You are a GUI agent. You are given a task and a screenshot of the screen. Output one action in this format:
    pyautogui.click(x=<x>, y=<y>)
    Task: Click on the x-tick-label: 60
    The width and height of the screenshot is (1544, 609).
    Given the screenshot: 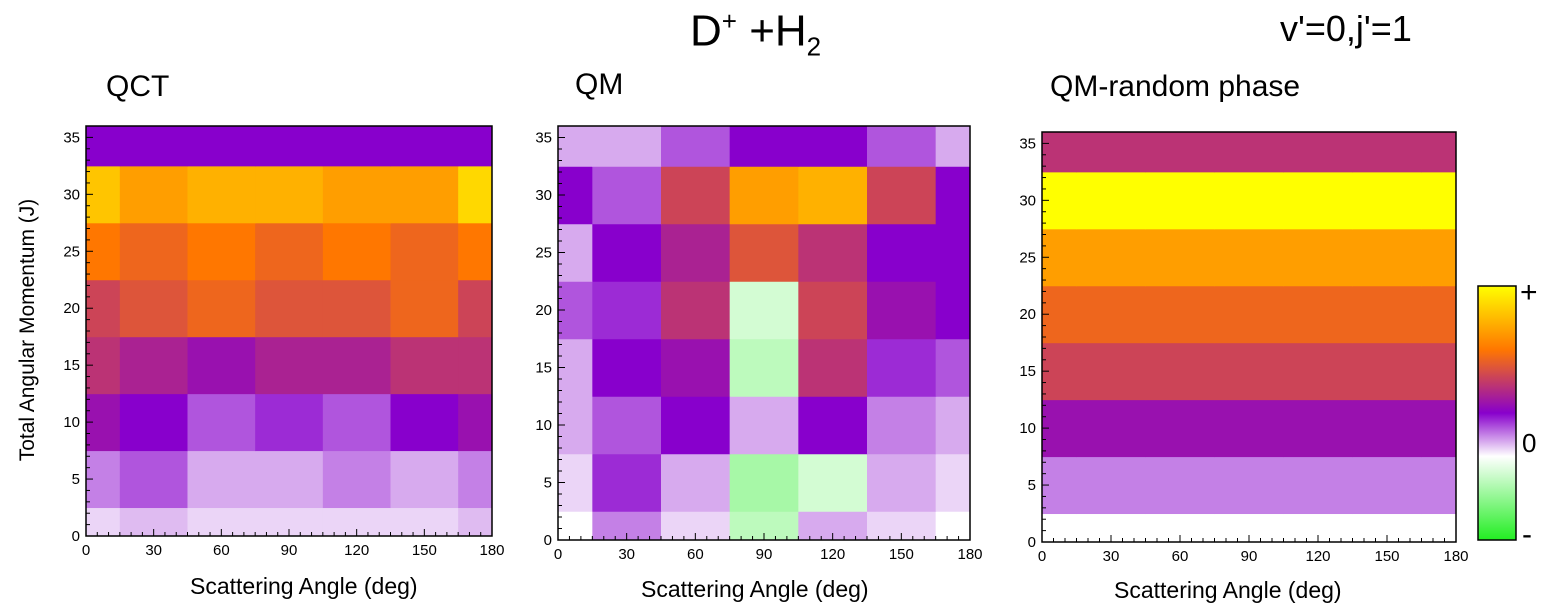 What is the action you would take?
    pyautogui.click(x=221, y=550)
    